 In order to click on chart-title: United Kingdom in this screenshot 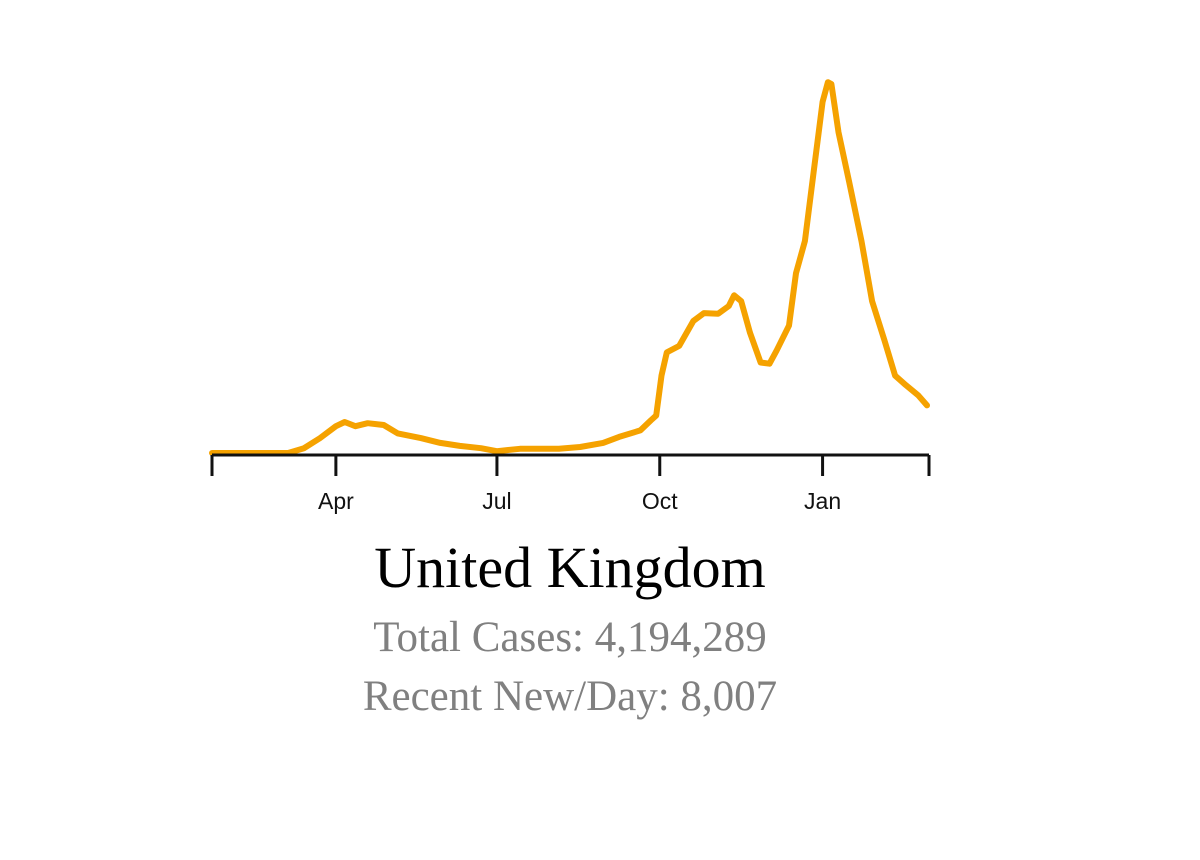, I will do `click(569, 567)`.